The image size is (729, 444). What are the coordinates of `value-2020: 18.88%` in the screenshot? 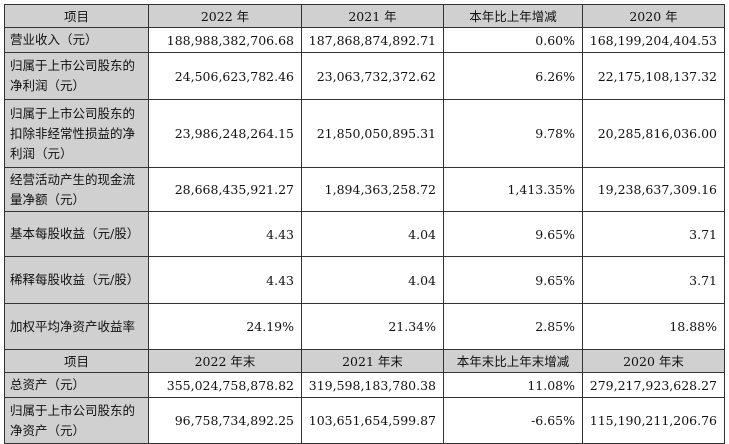 It's located at (653, 326).